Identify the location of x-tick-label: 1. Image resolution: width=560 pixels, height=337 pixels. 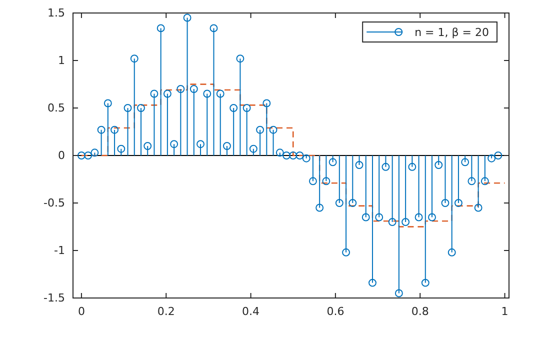
(504, 311).